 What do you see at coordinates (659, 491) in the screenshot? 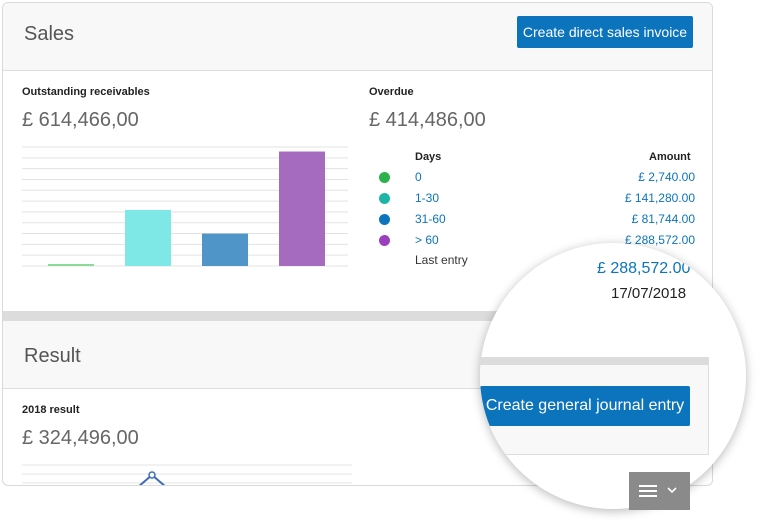
I see `menu-toggle-button` at bounding box center [659, 491].